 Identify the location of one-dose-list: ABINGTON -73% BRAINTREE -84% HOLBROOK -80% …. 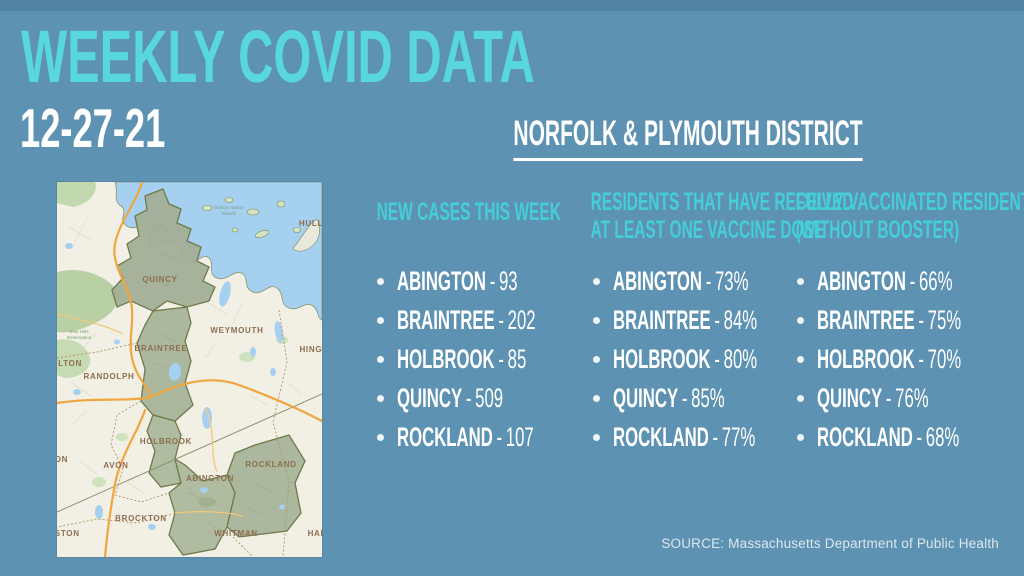
(719, 359).